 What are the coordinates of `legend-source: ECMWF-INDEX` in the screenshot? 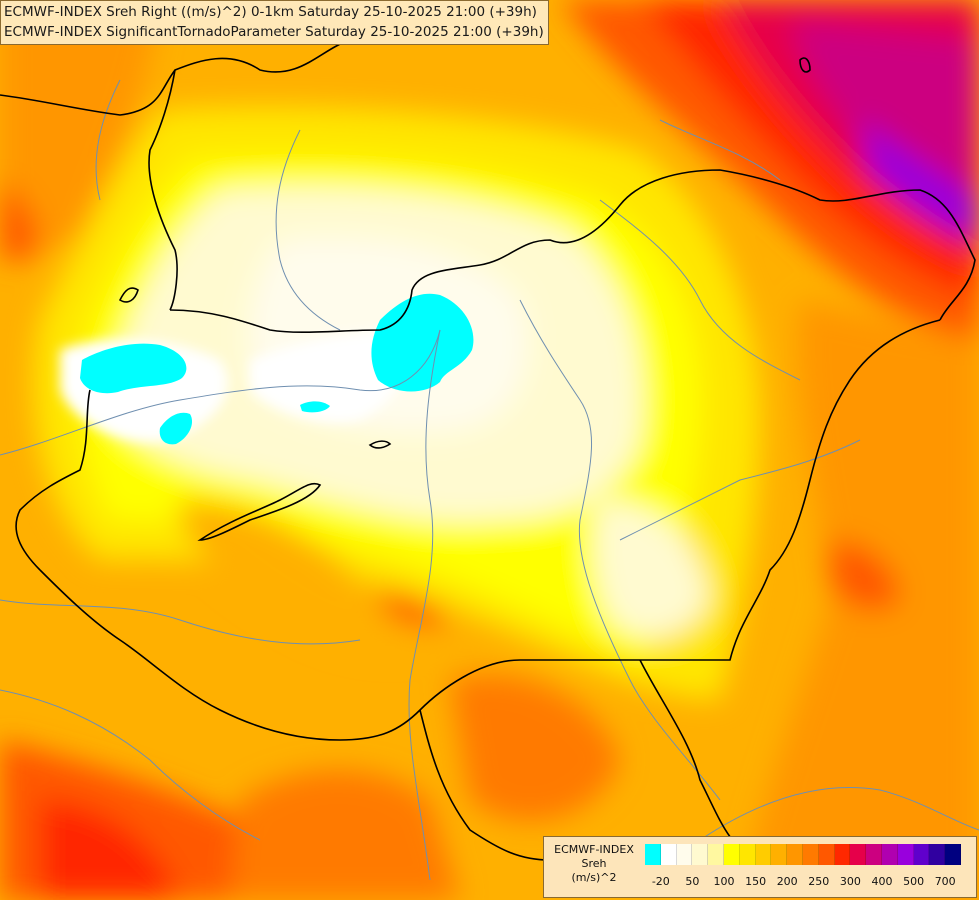 It's located at (594, 849).